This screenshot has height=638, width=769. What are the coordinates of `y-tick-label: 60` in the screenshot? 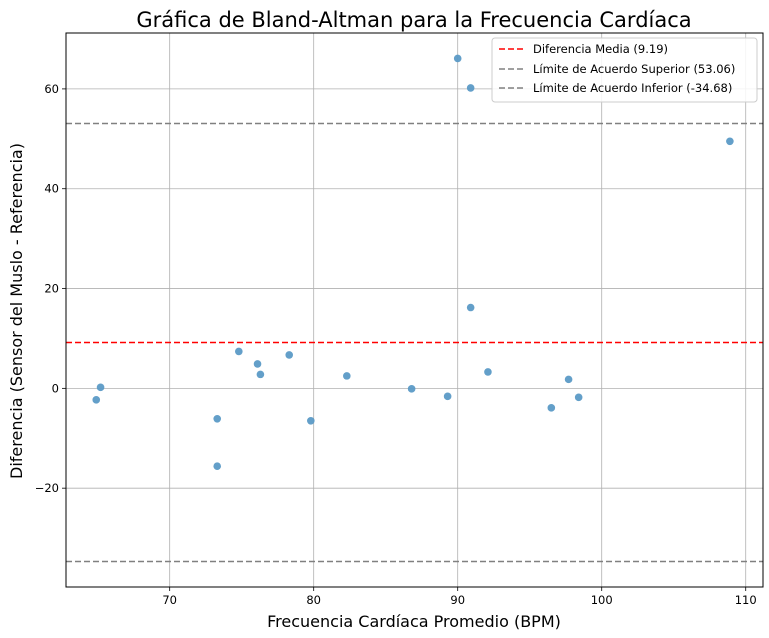 It's located at (51, 89).